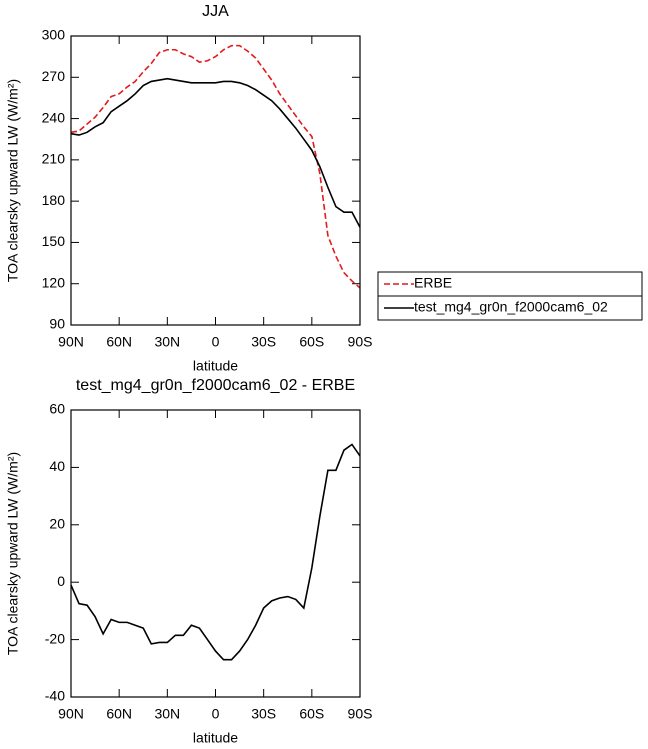 This screenshot has width=648, height=749. Describe the element at coordinates (215, 385) in the screenshot. I see `chart-title: test_mg4_gr0n_f2000cam6_02 - ERBE` at that location.